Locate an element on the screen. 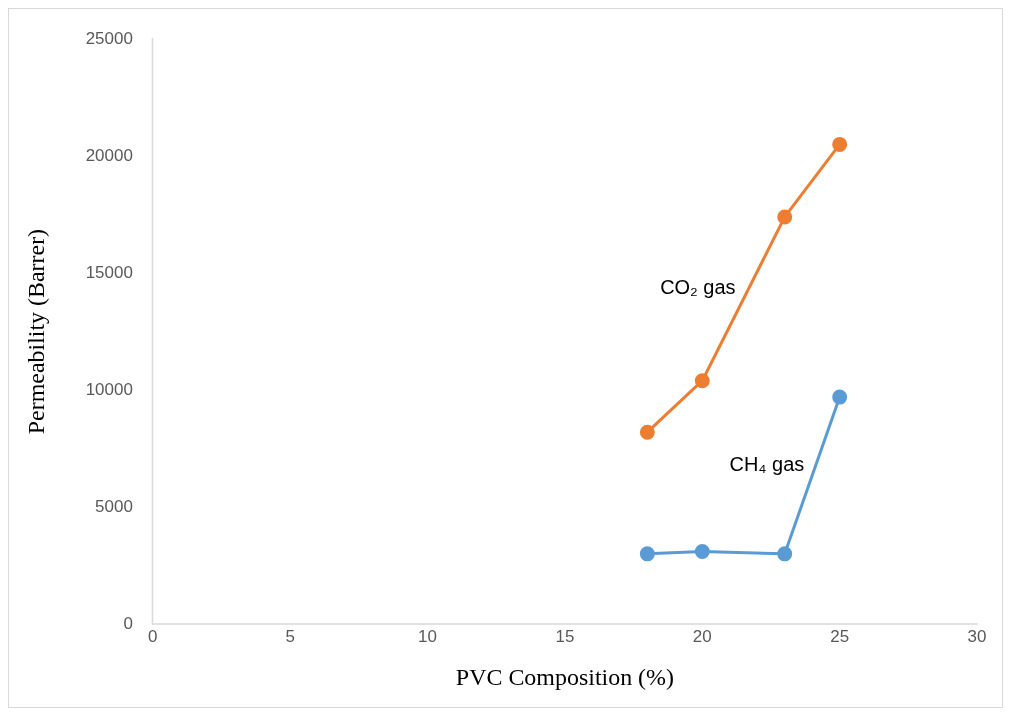  y-tick-label: 10000 is located at coordinates (109, 389).